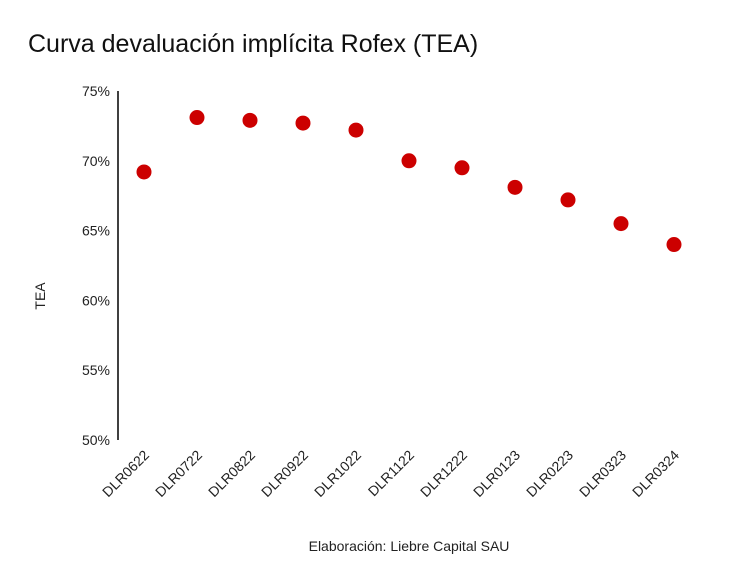 This screenshot has width=730, height=584. What do you see at coordinates (96, 300) in the screenshot?
I see `y-tick-label: 60%` at bounding box center [96, 300].